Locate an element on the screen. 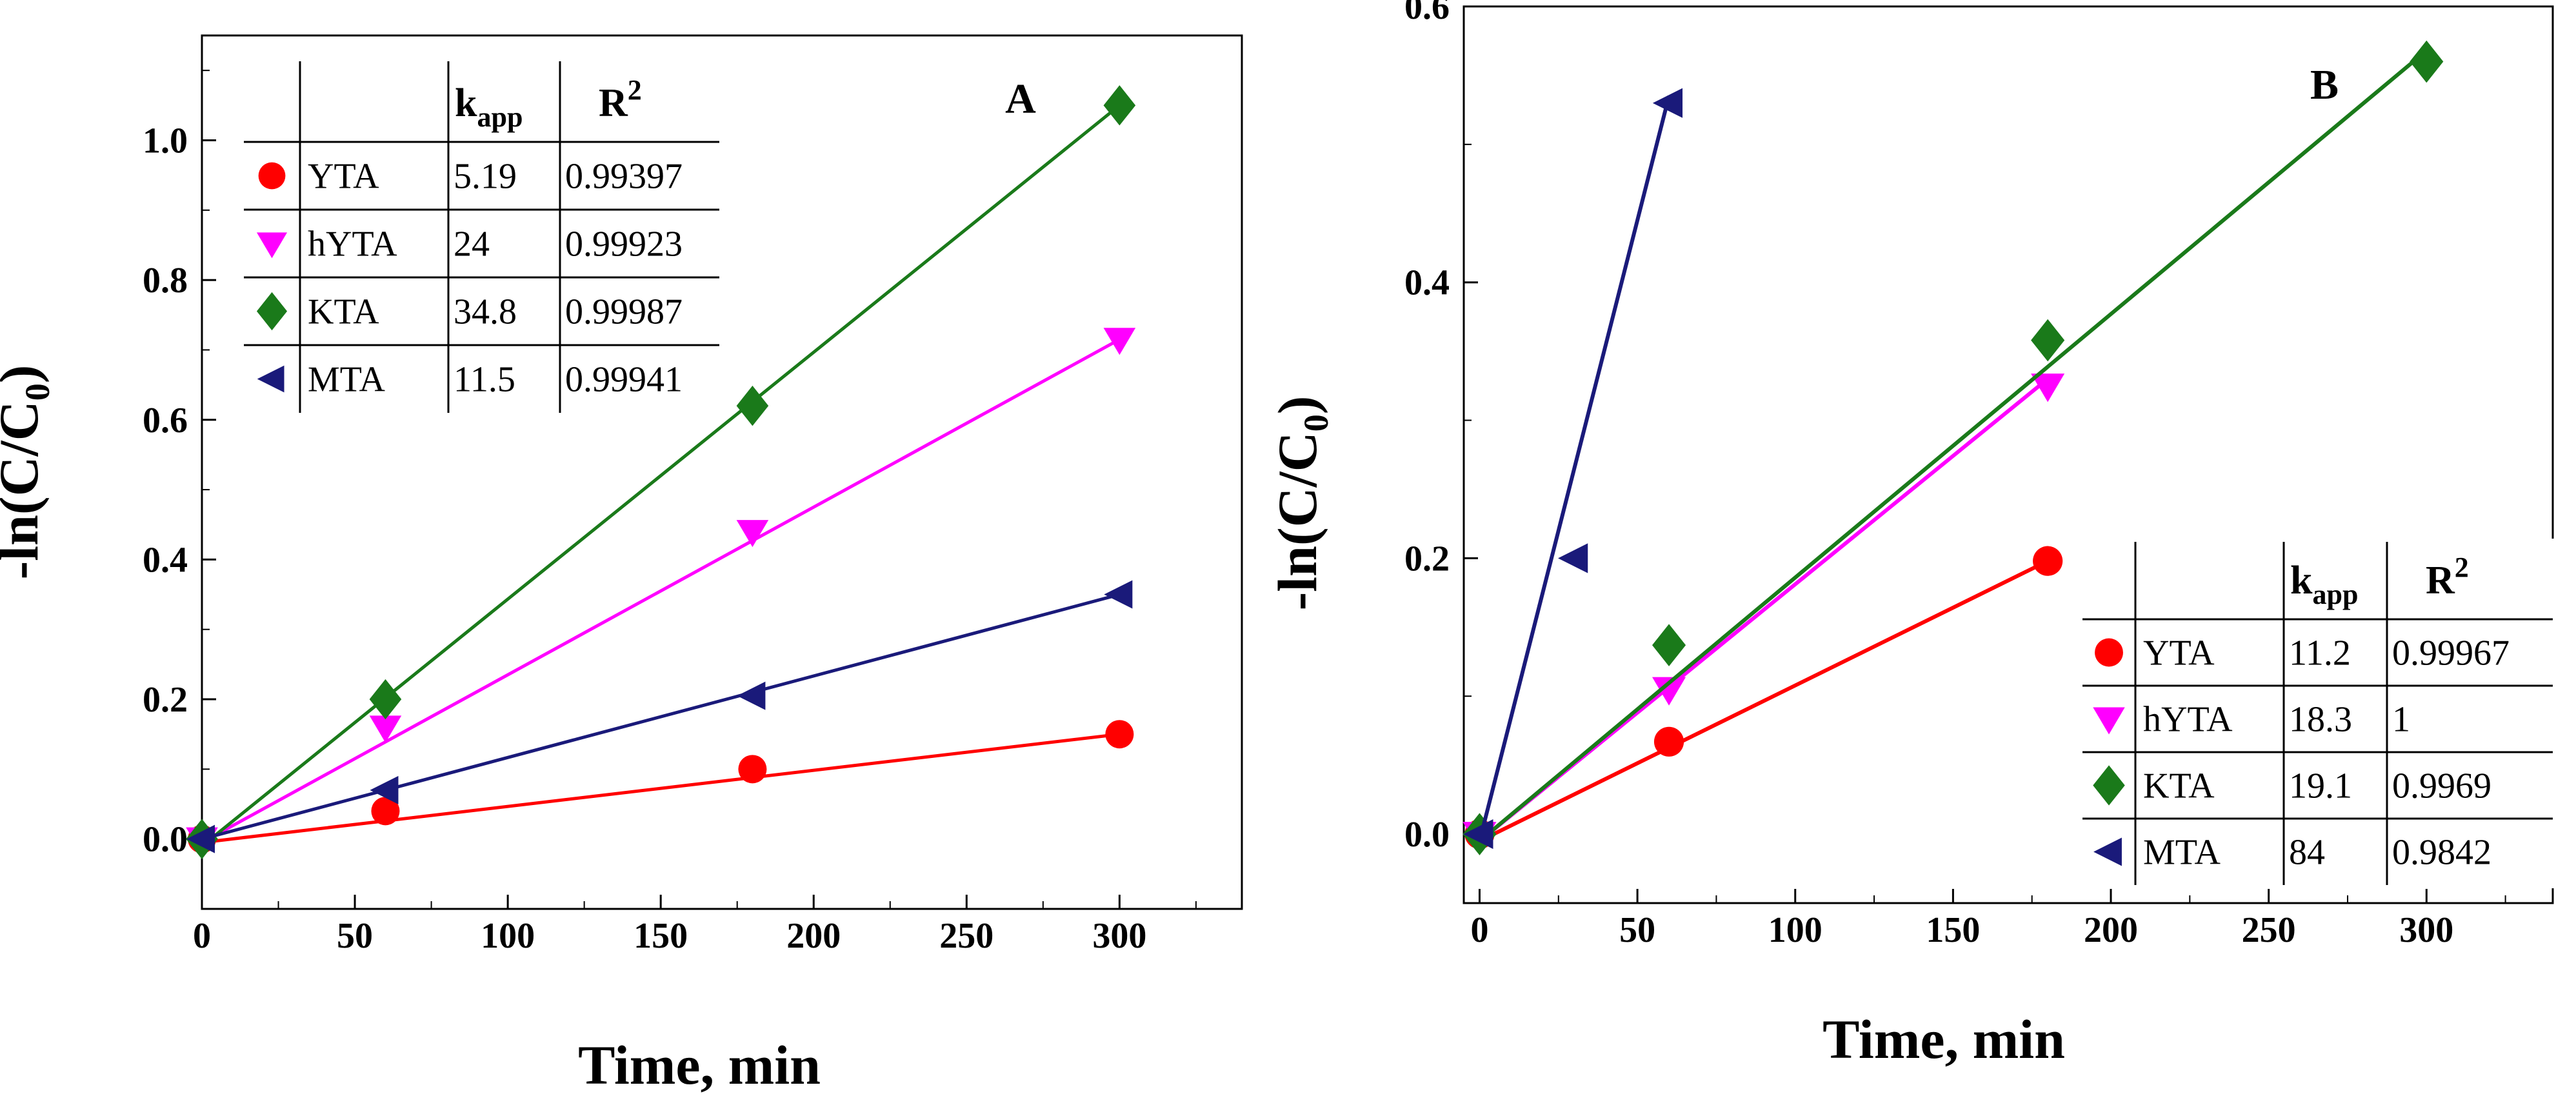  legend-series-name: YTA is located at coordinates (2179, 653).